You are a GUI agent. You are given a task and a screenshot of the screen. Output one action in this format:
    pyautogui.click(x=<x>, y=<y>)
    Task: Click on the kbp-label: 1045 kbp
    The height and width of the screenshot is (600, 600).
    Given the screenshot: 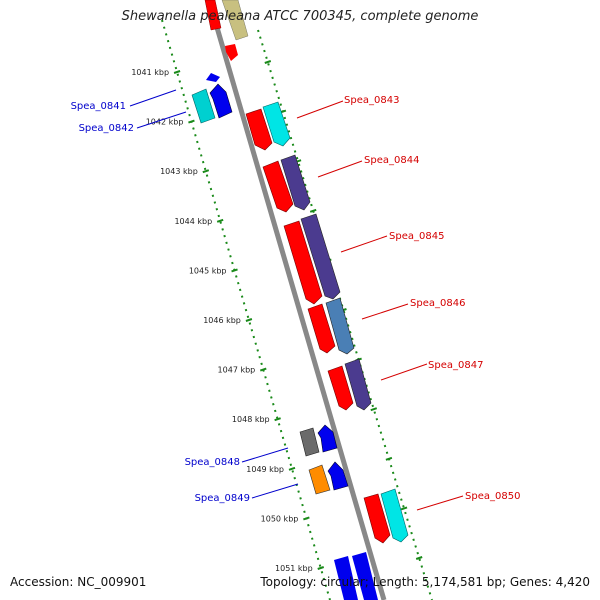 What is the action you would take?
    pyautogui.click(x=208, y=270)
    